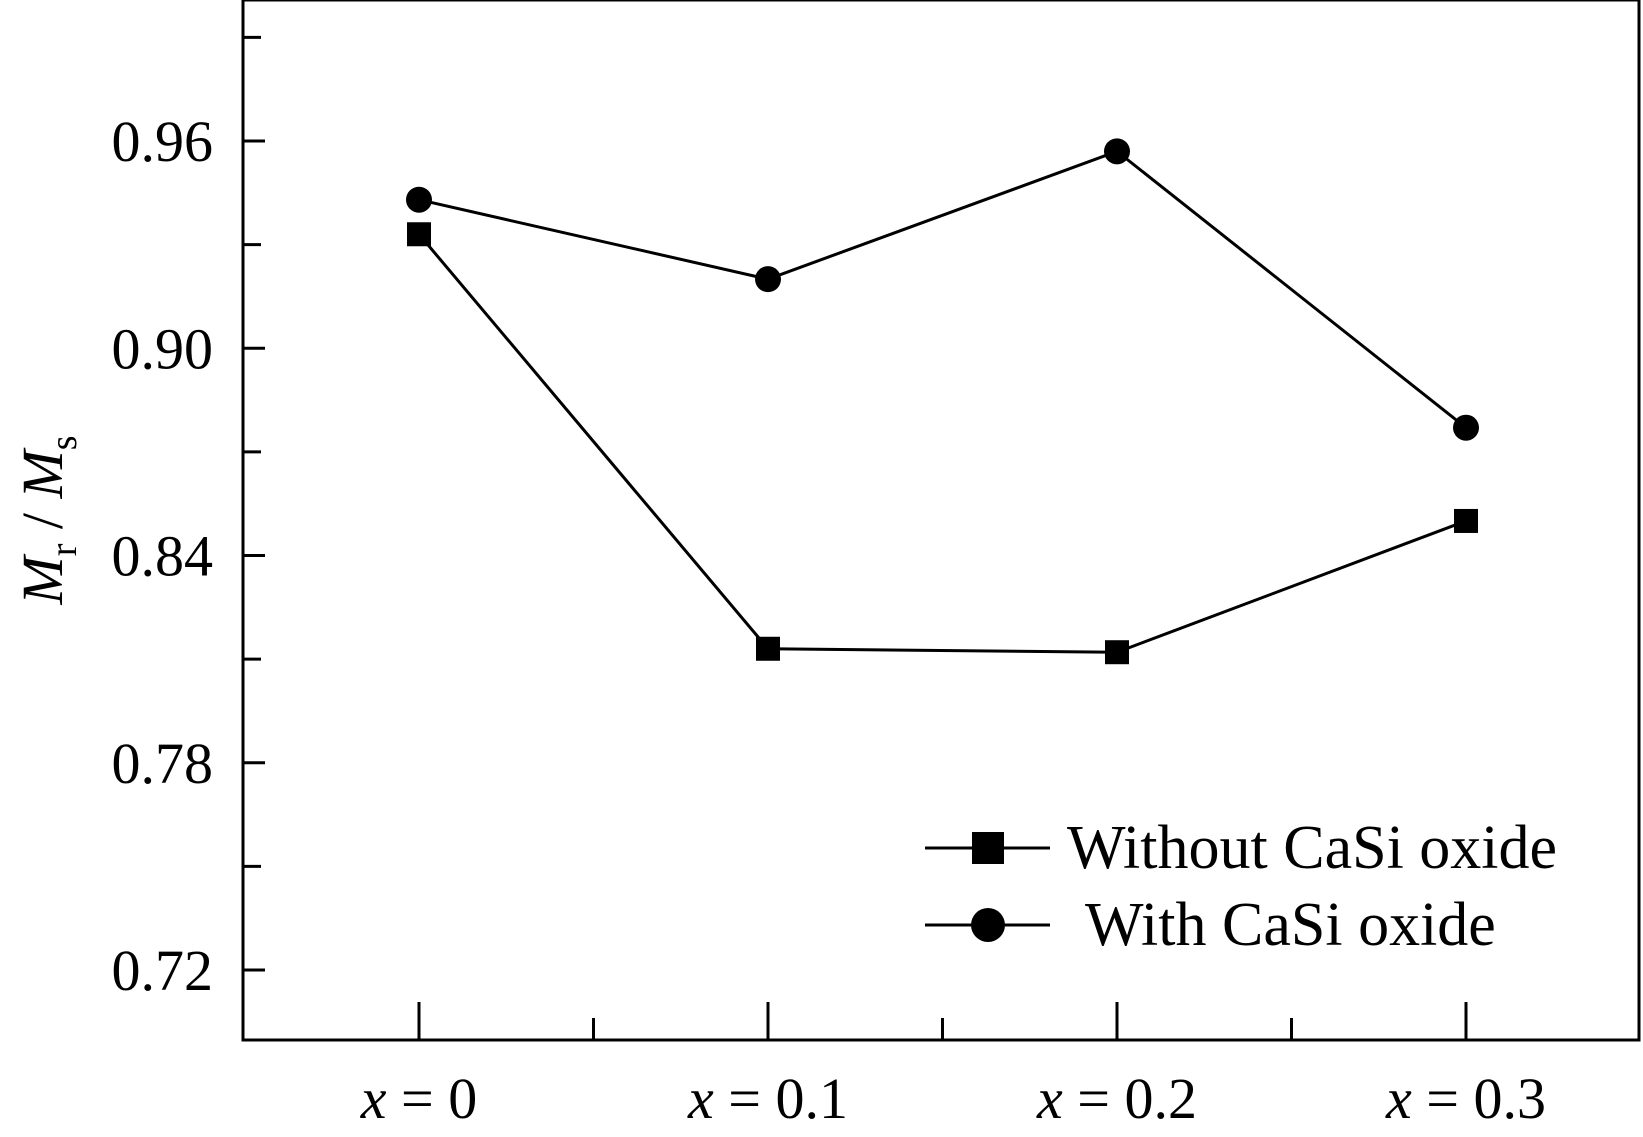 The width and height of the screenshot is (1643, 1137). Describe the element at coordinates (988, 925) in the screenshot. I see `legend-circle-marker` at that location.